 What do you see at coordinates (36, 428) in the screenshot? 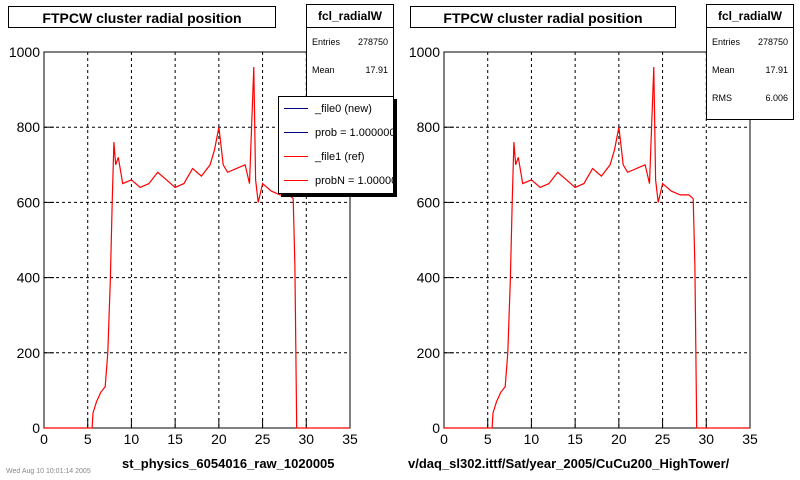
I see `left-ytick-label-0: 0` at bounding box center [36, 428].